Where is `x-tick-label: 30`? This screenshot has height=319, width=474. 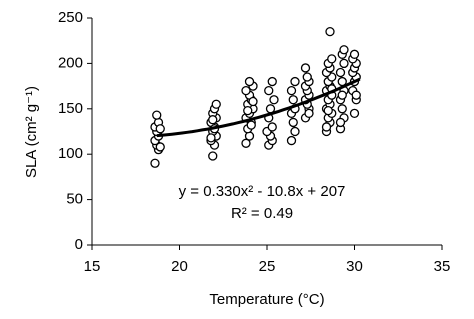
x-tick-label: 30 is located at coordinates (354, 266).